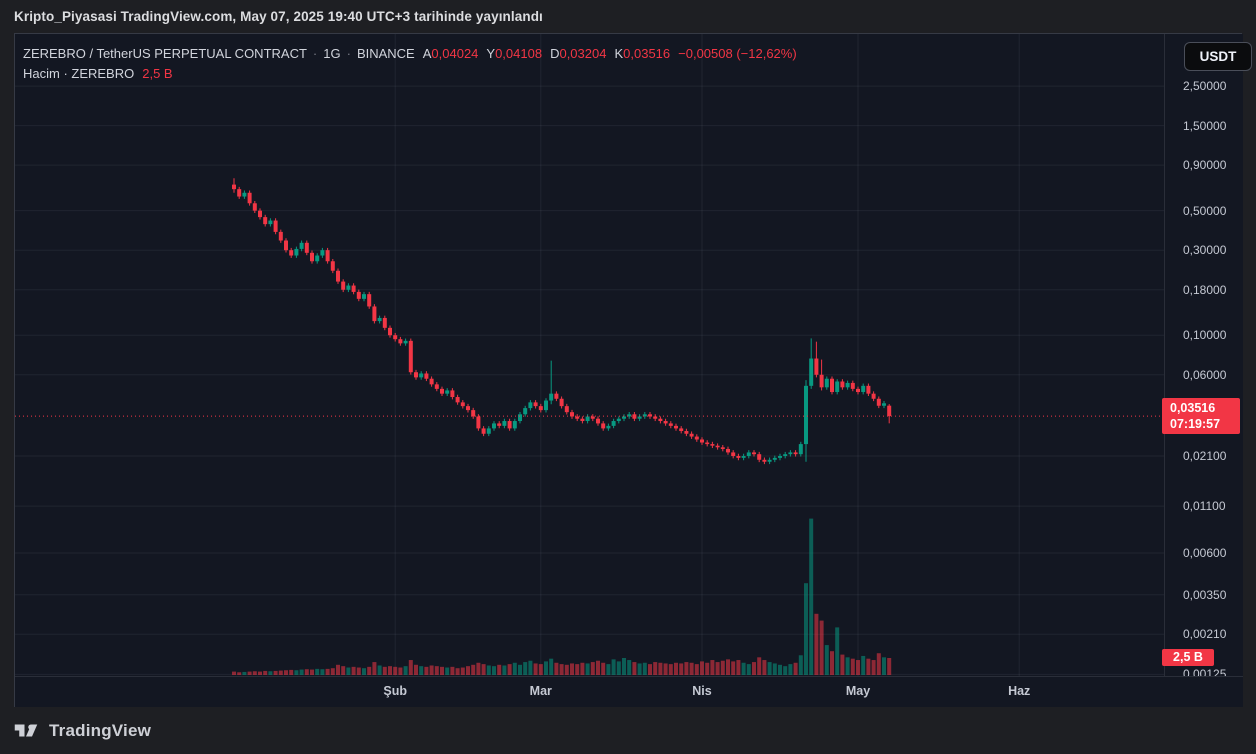 The width and height of the screenshot is (1256, 754). What do you see at coordinates (79, 73) in the screenshot?
I see `volume-study-label: Hacim · ZEREBRO` at bounding box center [79, 73].